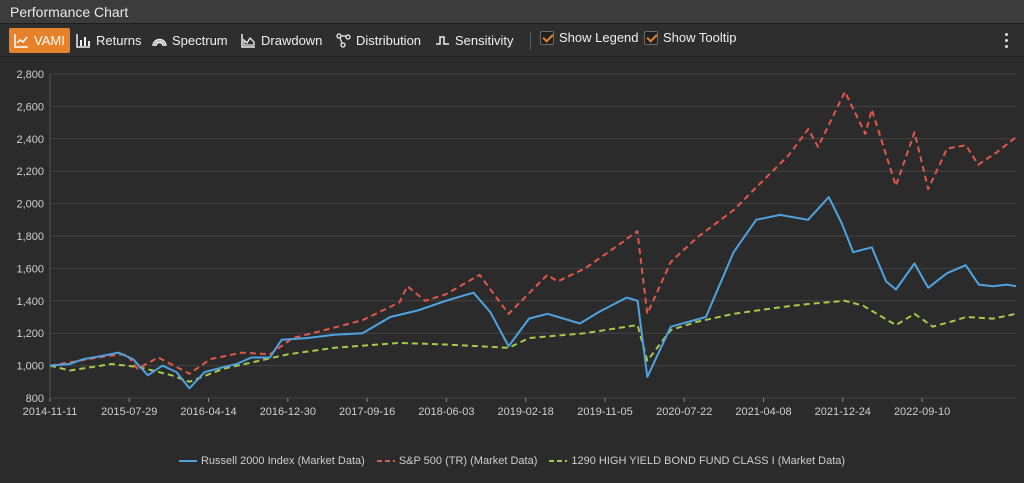 The width and height of the screenshot is (1024, 483). I want to click on legend-label: Russell 2000 Index (Market Data), so click(282, 461).